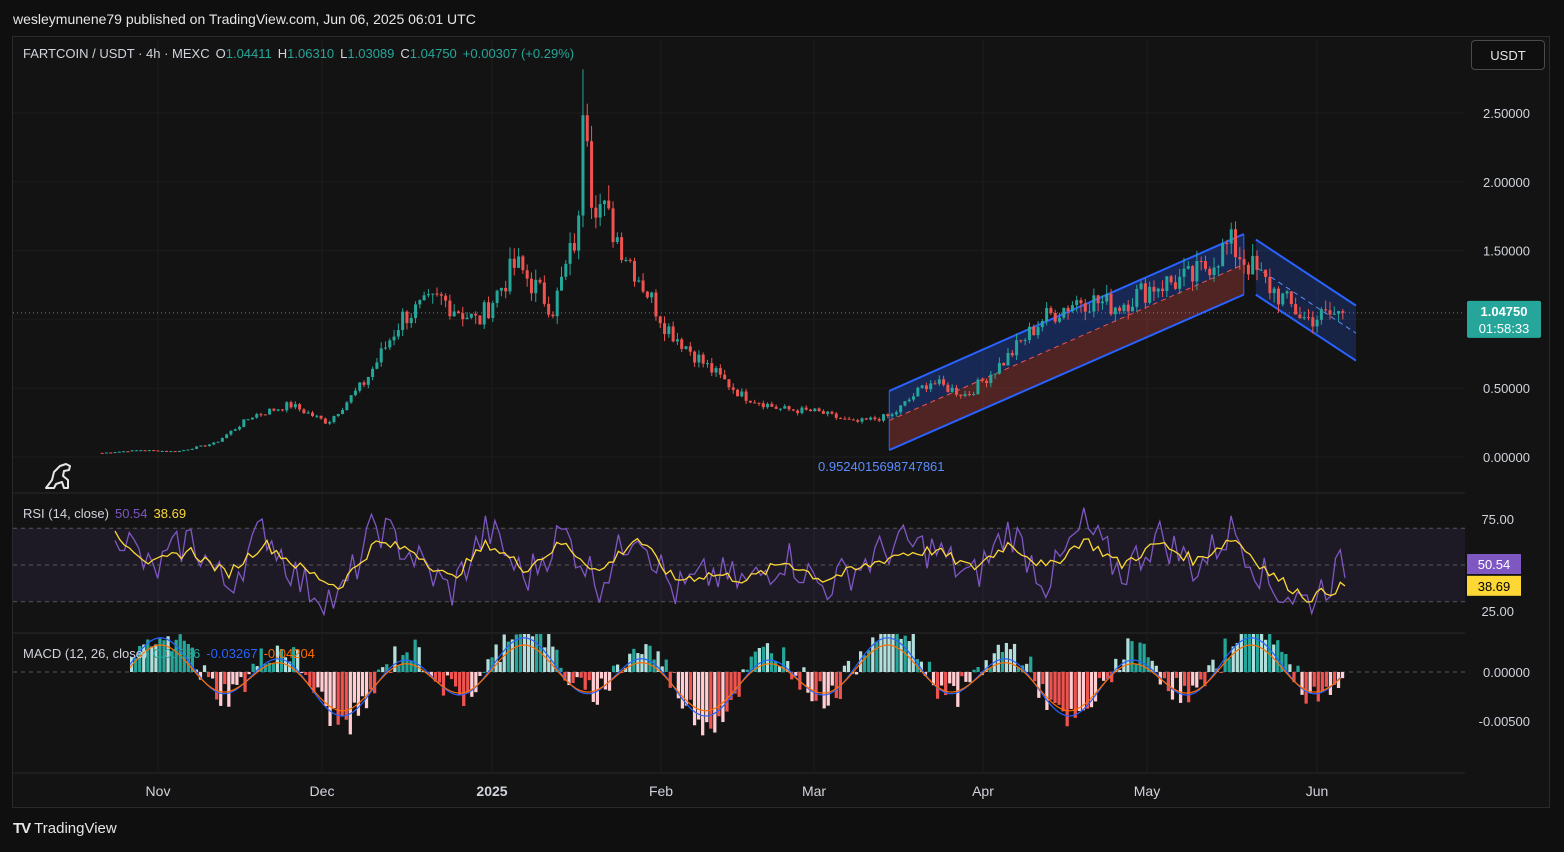 The image size is (1564, 852). Describe the element at coordinates (66, 513) in the screenshot. I see `rsi-label: RSI (14, close)` at that location.